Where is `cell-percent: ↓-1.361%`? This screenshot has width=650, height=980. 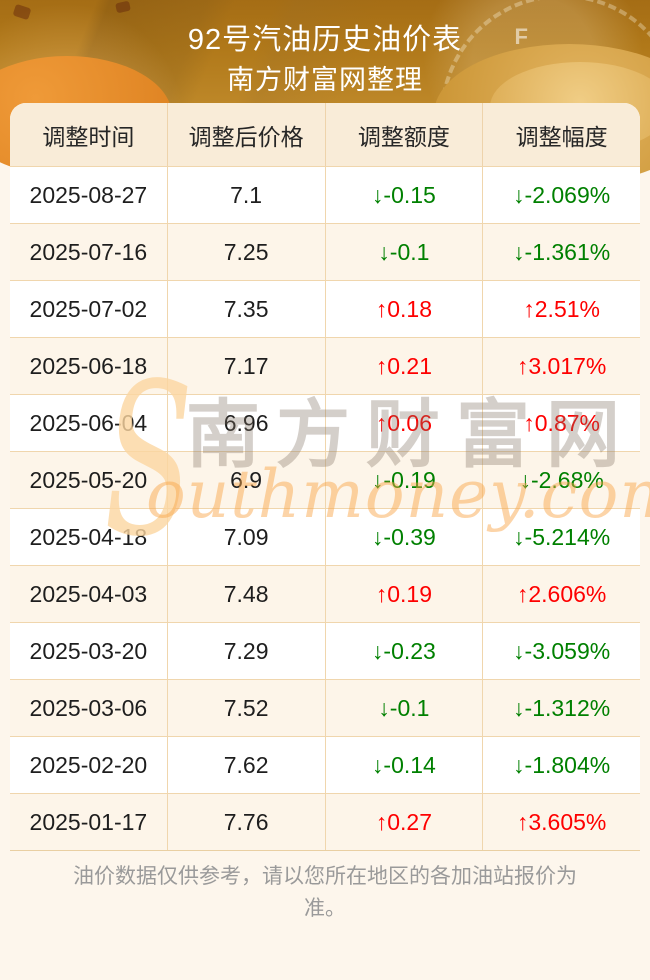
cell-percent: ↓-1.361% is located at coordinates (561, 252).